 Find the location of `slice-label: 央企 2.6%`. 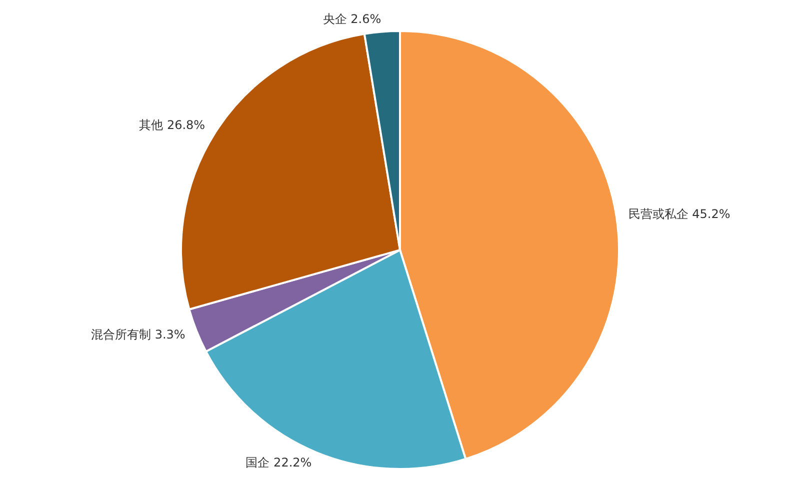

slice-label: 央企 2.6% is located at coordinates (352, 19).